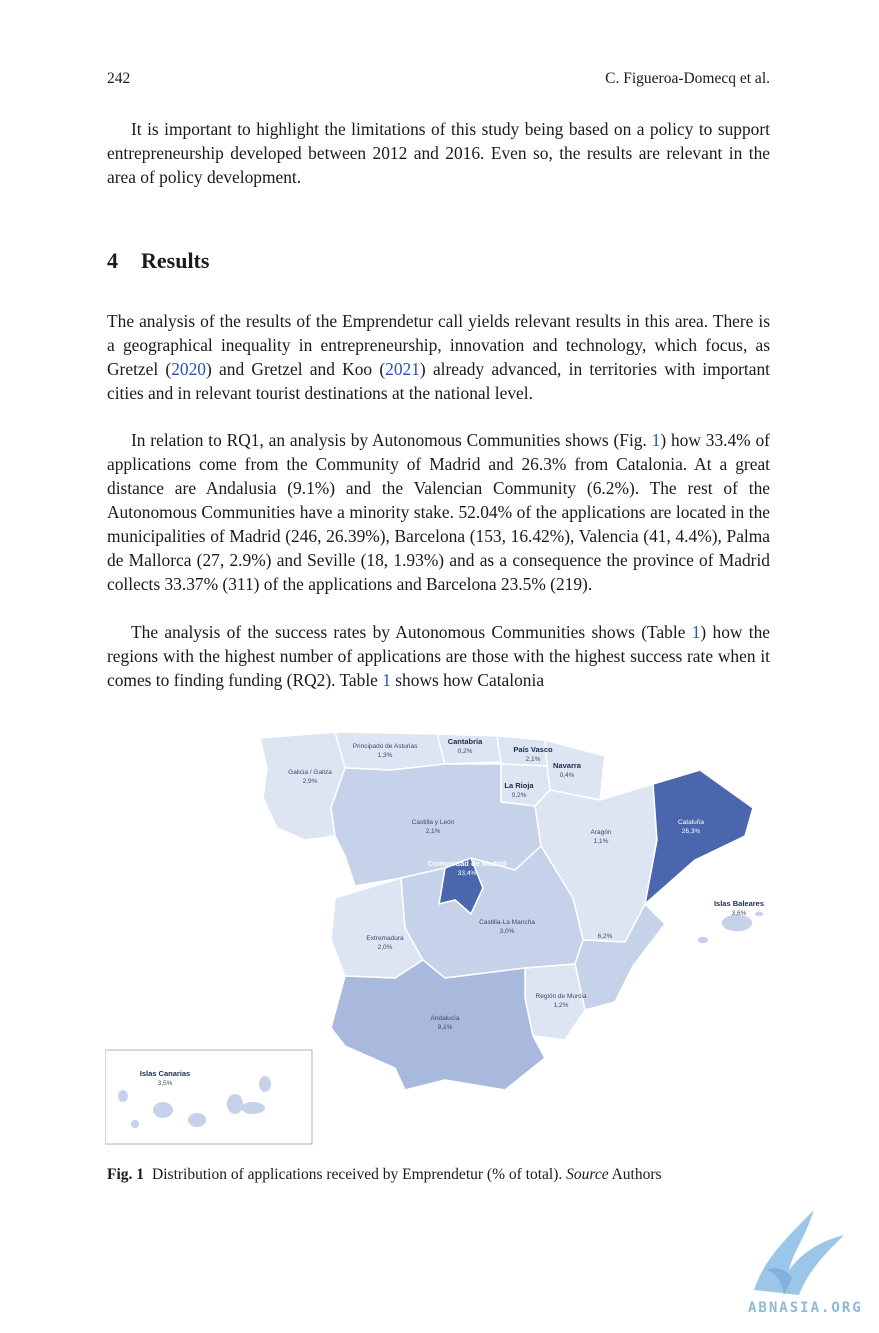 Image resolution: width=879 pixels, height=1333 pixels. What do you see at coordinates (310, 781) in the screenshot?
I see `map-label-value: 2,9%` at bounding box center [310, 781].